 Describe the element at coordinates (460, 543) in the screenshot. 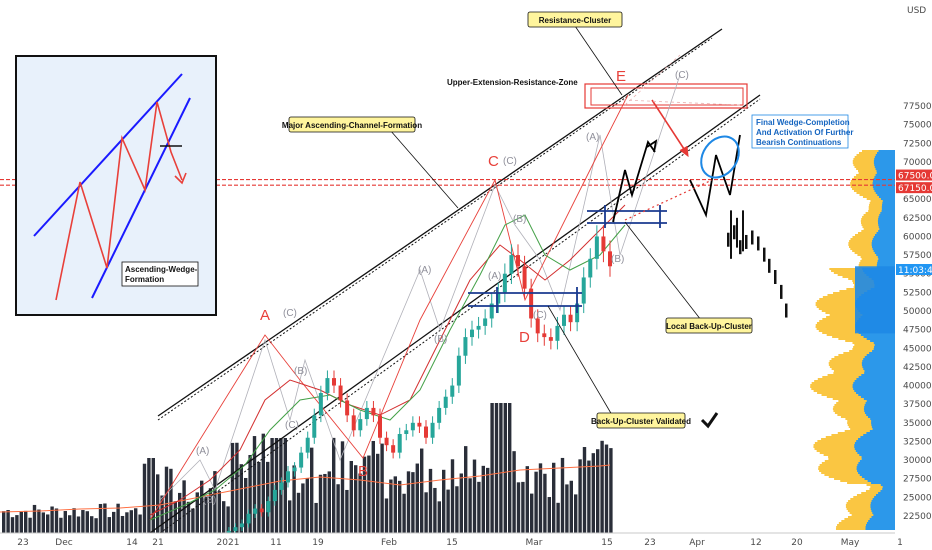

I see `time-axis: 23 Dec 14 21 2021 11 19 Feb 15 Mar 15 23 Apr 12 20 May 1` at that location.